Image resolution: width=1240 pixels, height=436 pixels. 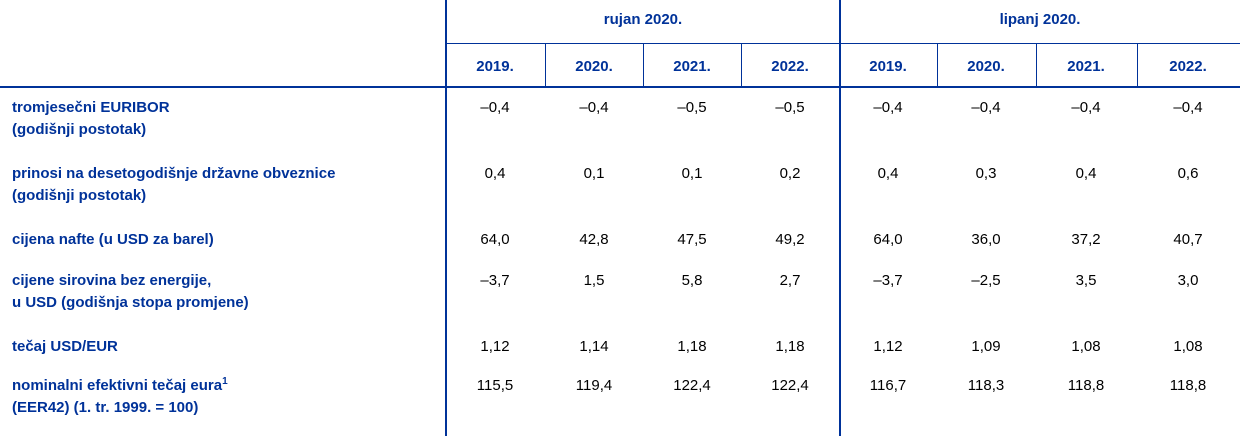 What do you see at coordinates (594, 385) in the screenshot?
I see `cell-value: 119,4` at bounding box center [594, 385].